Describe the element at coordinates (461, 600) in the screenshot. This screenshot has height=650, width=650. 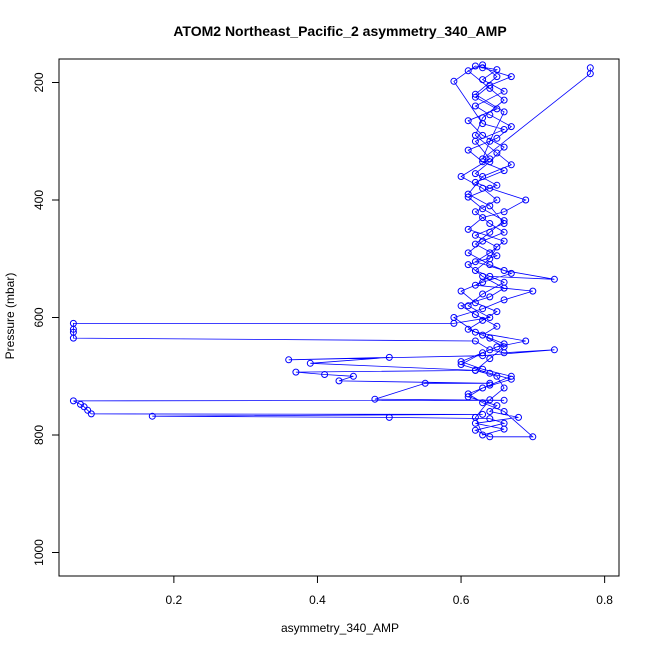
I see `x-tick-label: 0.6` at that location.